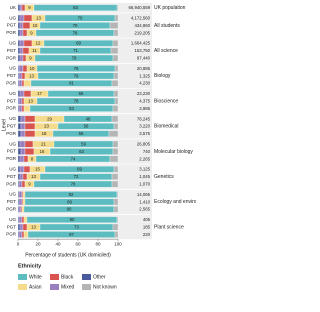 Image resolution: width=320 pixels, height=312 pixels. What do you see at coordinates (76, 227) in the screenshot?
I see `value-label: 73` at bounding box center [76, 227].